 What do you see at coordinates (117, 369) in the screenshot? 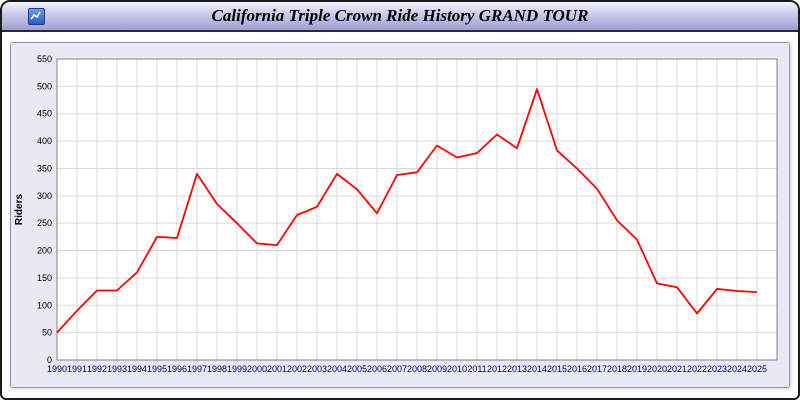
I see `xtick-label: 1993` at bounding box center [117, 369].